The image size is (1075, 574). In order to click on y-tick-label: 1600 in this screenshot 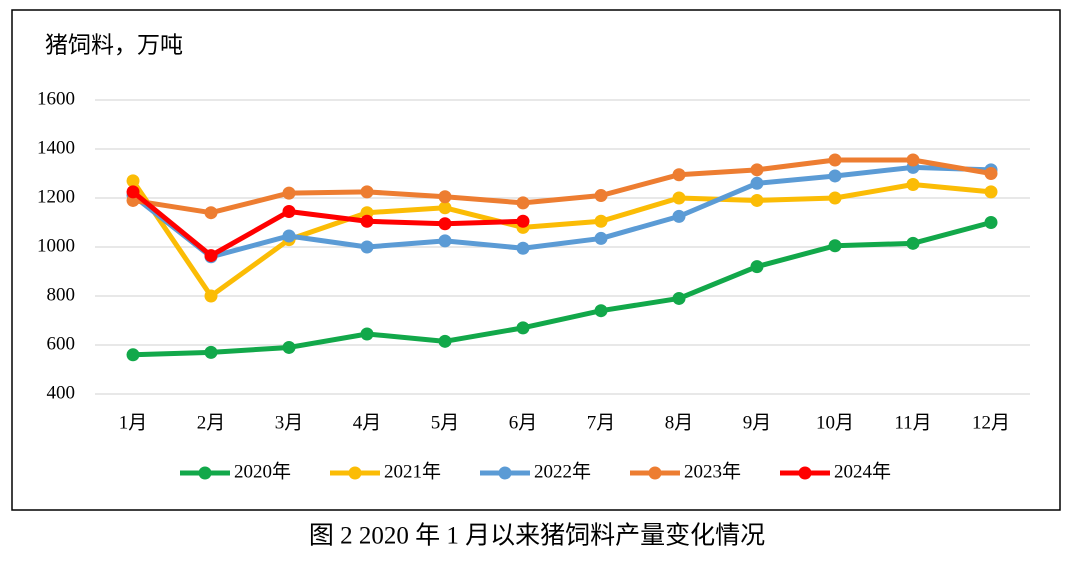, I will do `click(56, 98)`.